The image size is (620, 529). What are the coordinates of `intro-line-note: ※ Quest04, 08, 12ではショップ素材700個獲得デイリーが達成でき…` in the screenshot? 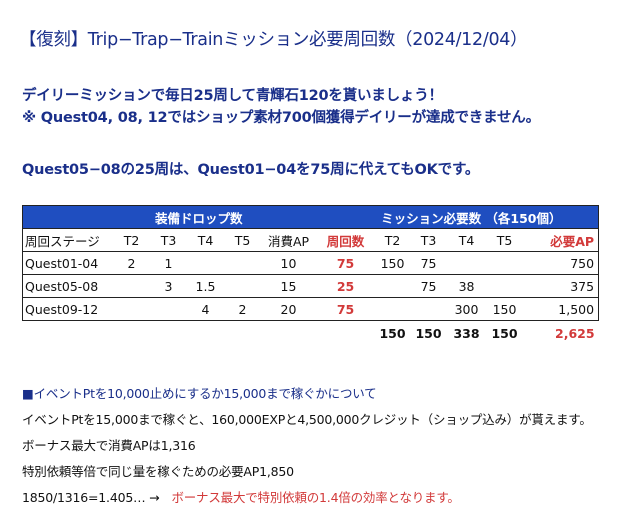 It's located at (281, 118).